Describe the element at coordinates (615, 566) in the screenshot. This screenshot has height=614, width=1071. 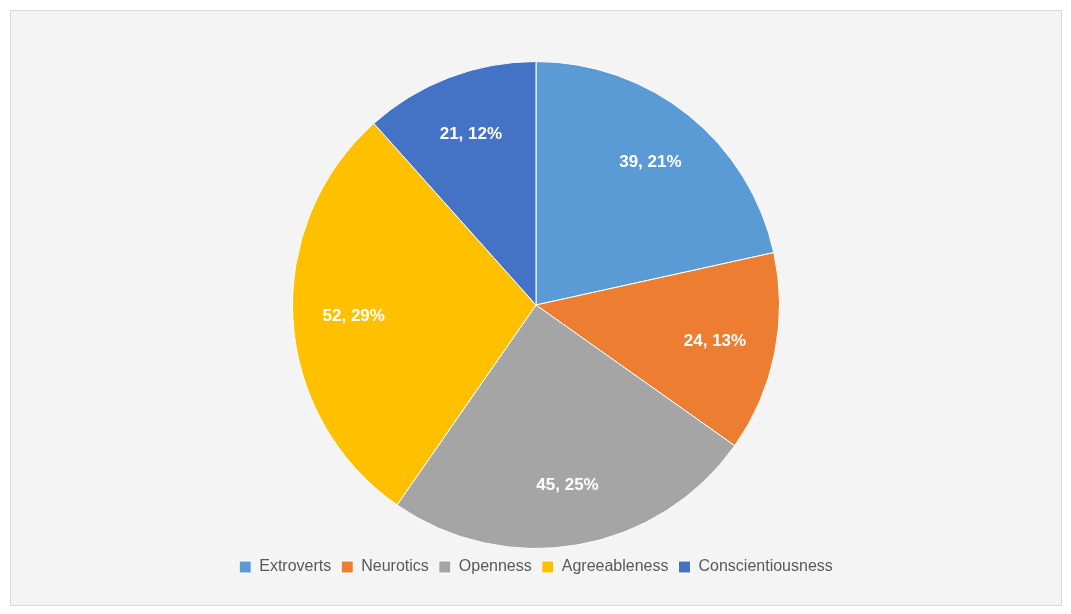
I see `legend-label: Agreeableness` at that location.